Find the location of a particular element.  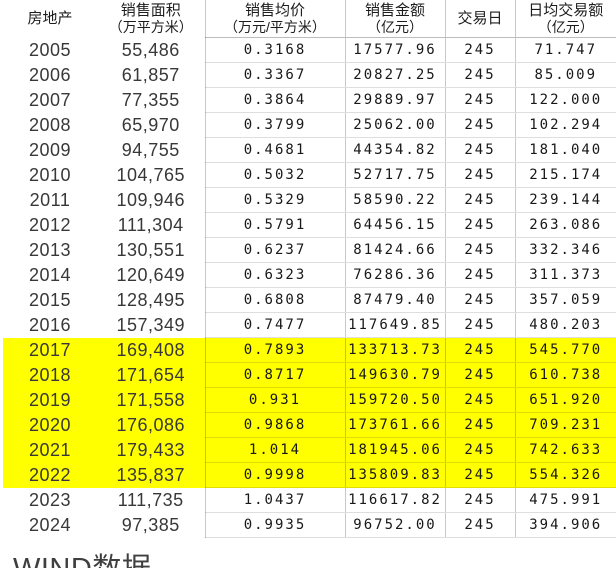

cell-amount: 96752.00 is located at coordinates (394, 525).